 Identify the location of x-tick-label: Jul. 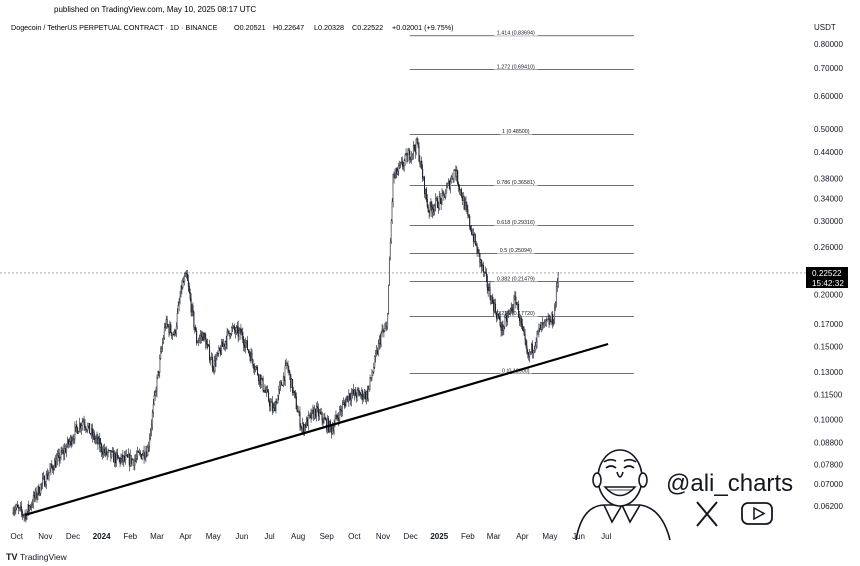
(606, 536).